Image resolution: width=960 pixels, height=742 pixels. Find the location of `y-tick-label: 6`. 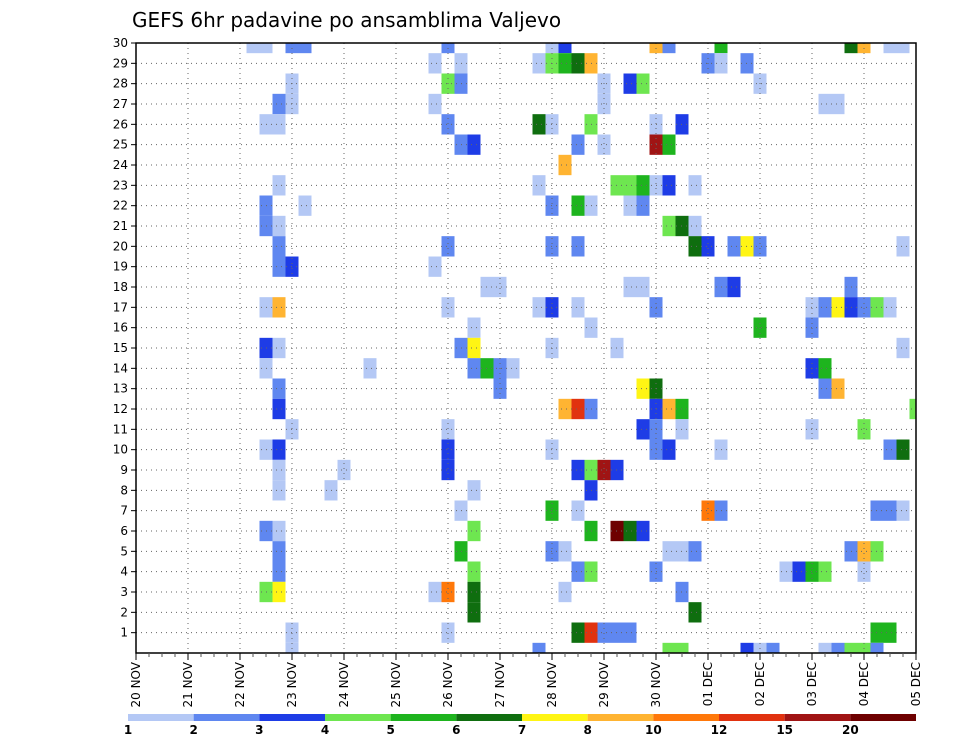

y-tick-label: 6 is located at coordinates (124, 531).